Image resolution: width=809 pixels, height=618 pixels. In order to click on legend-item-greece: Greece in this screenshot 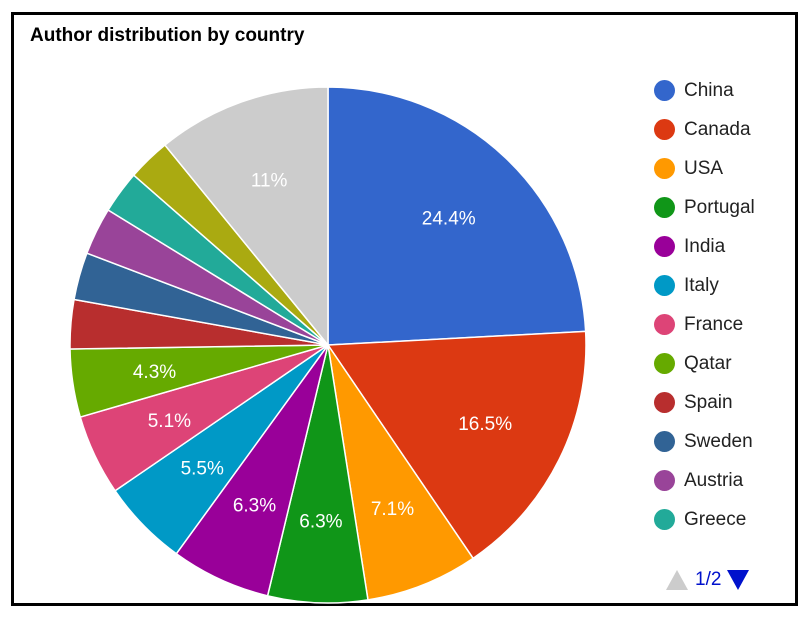, I will do `click(704, 519)`.